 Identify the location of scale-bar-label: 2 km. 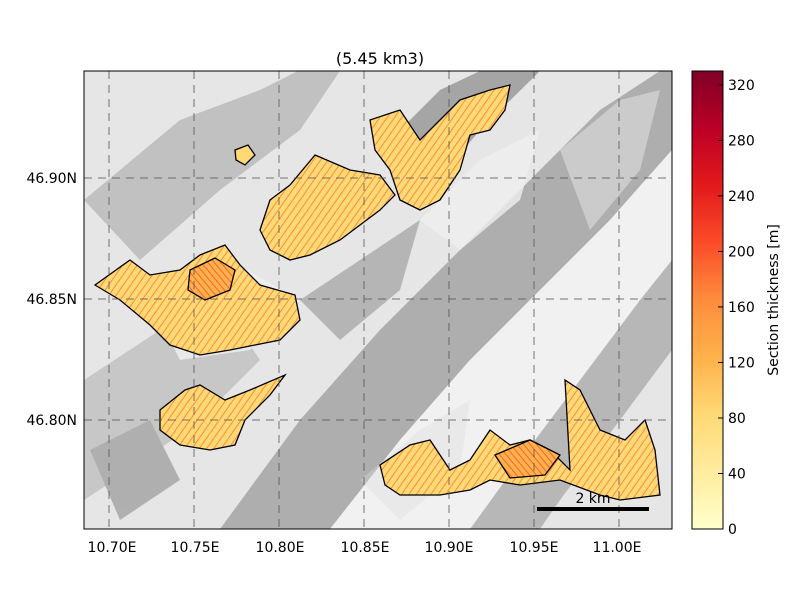
(592, 499).